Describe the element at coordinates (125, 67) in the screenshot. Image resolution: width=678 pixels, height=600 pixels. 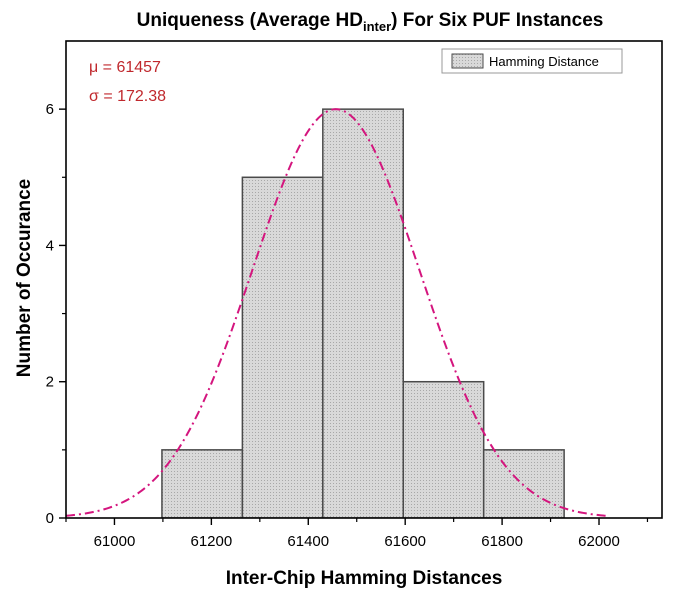
I see `mean-annotation: μ = 61457` at that location.